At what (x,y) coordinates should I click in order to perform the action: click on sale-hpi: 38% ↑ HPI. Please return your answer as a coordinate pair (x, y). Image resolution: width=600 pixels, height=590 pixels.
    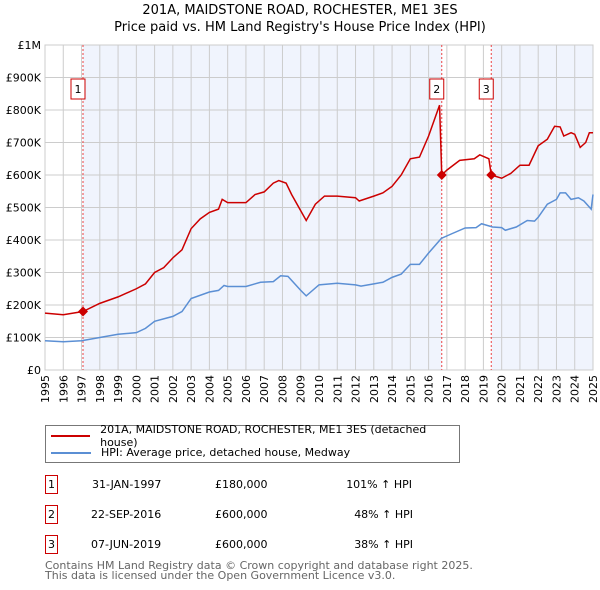
    Looking at the image, I should click on (383, 544).